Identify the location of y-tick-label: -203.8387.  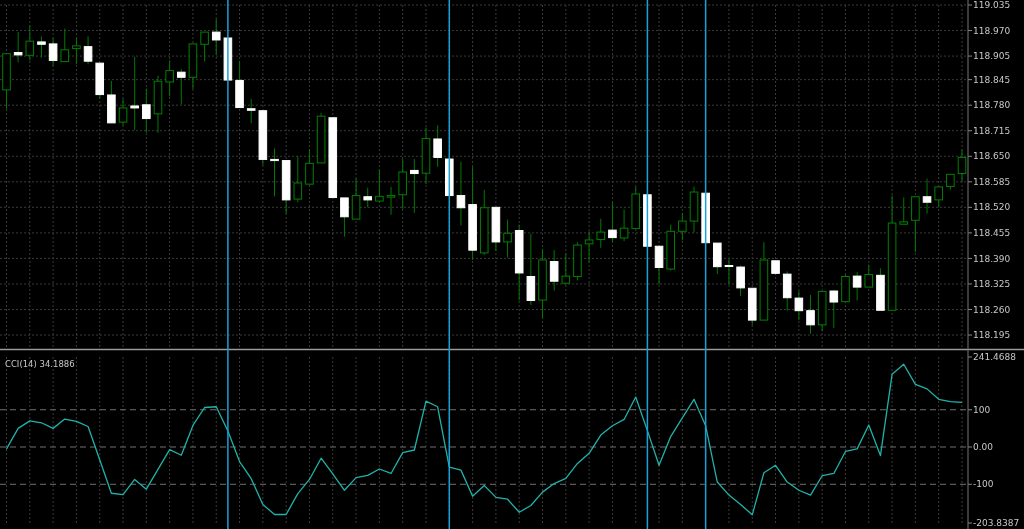
(996, 523).